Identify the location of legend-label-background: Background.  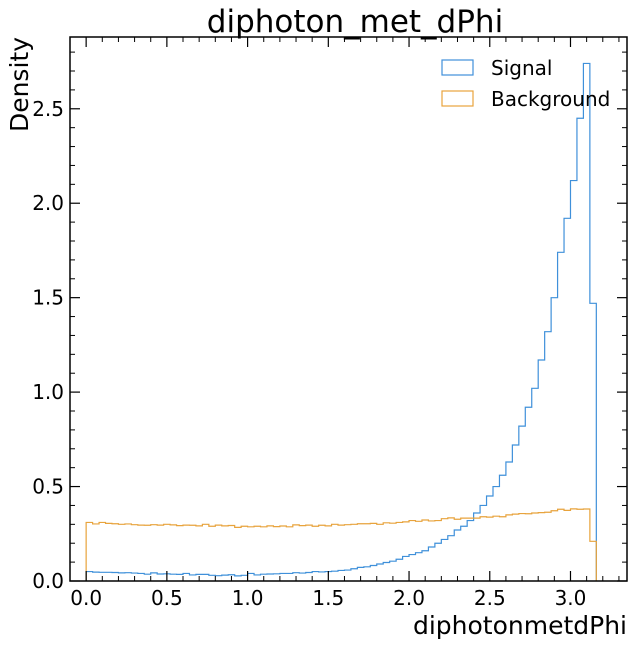
(550, 99).